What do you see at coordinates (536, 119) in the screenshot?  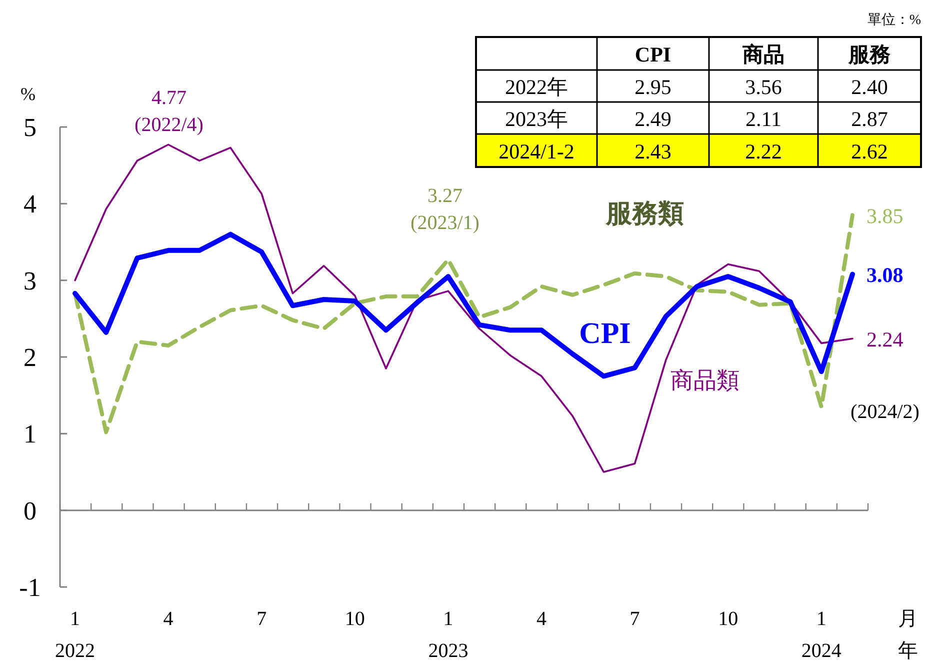 I see `annotation: 2023年` at bounding box center [536, 119].